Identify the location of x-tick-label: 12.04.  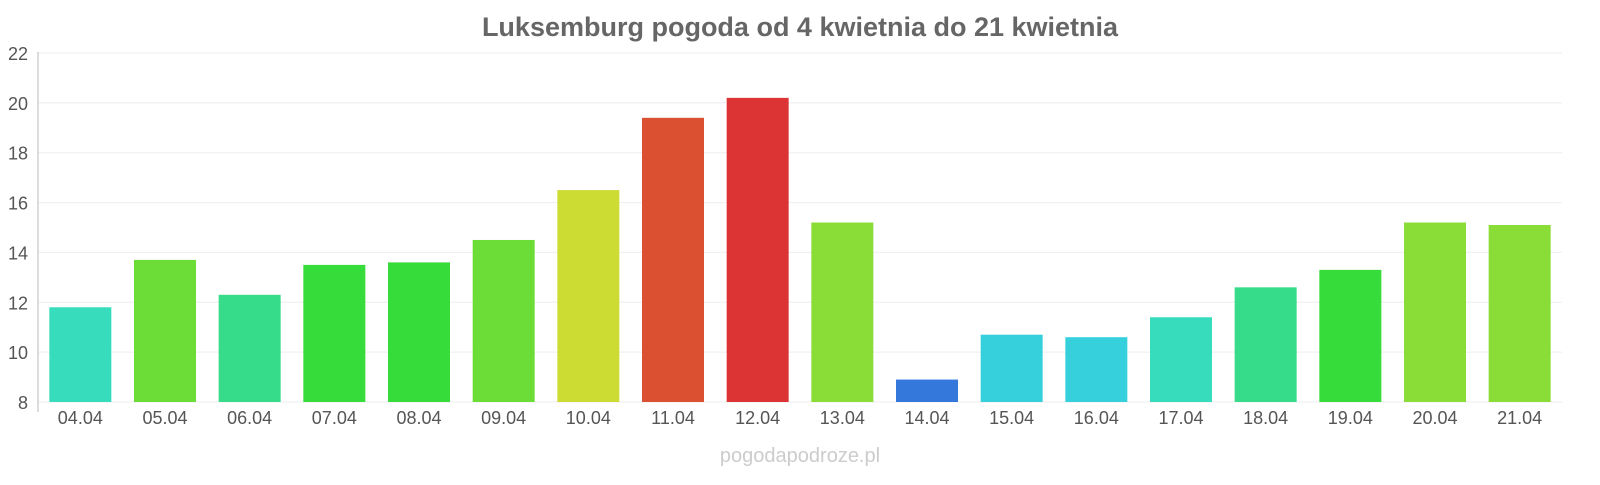
(757, 418).